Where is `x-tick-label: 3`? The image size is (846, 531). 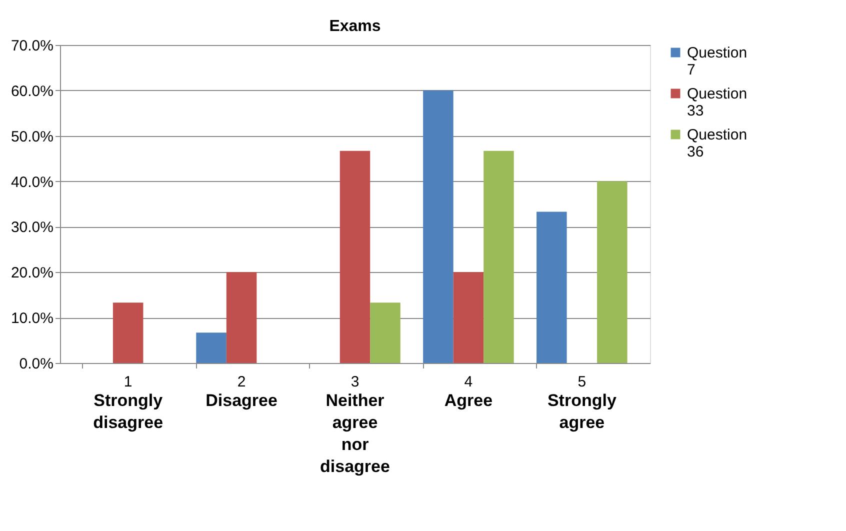 x-tick-label: 3 is located at coordinates (355, 382).